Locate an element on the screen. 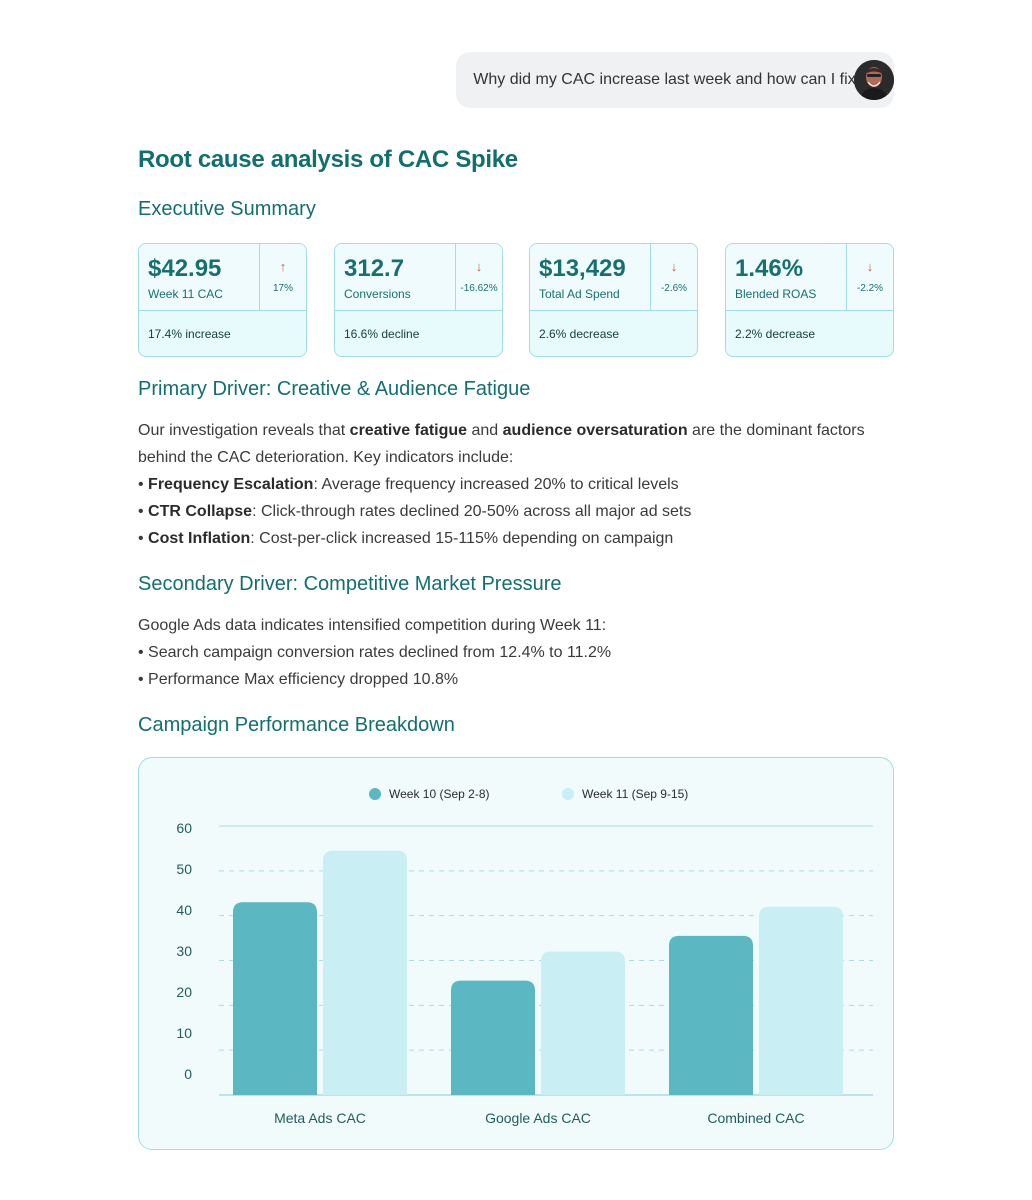 The image size is (1032, 1200). kpi-card-cac: $42.95 Week 11 CAC ↑ 17% 17.4% increase is located at coordinates (222, 300).